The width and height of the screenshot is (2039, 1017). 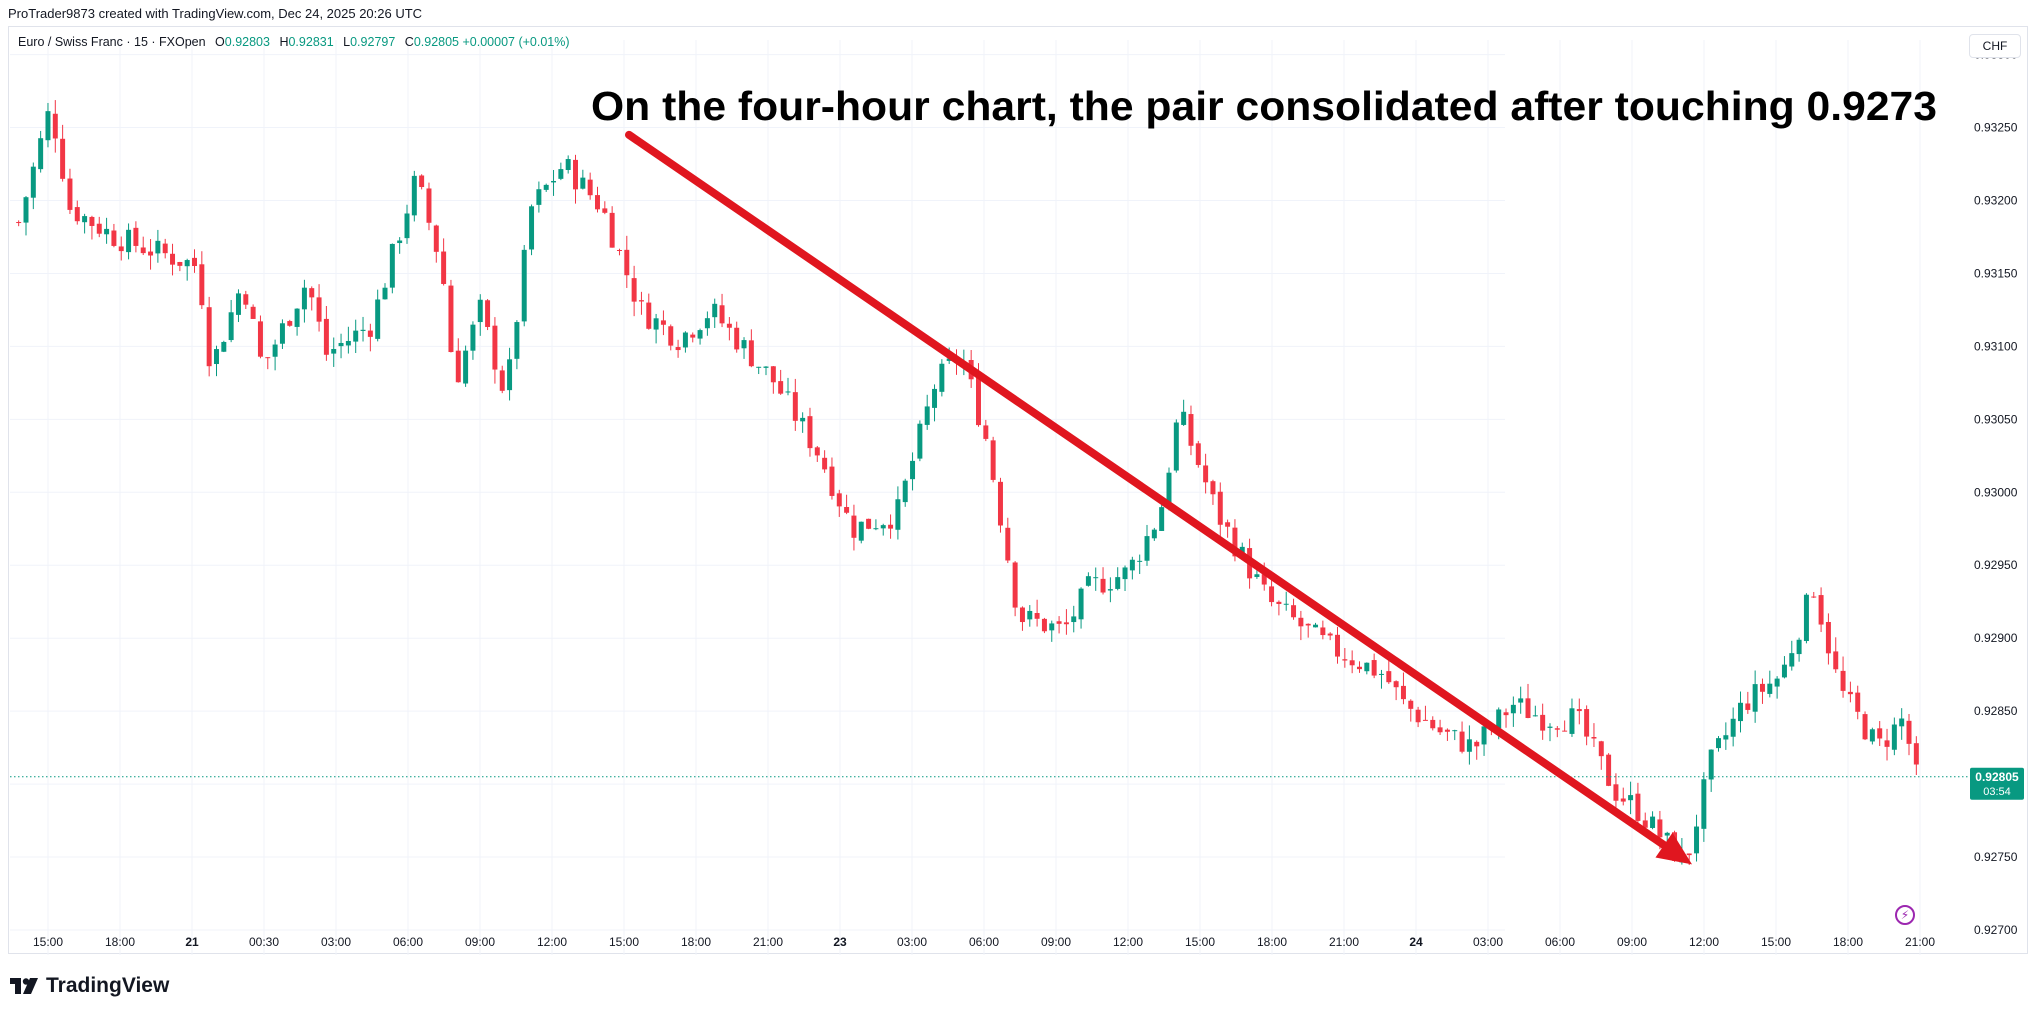 What do you see at coordinates (1905, 915) in the screenshot?
I see `lightning-bolt-icon: ⚡` at bounding box center [1905, 915].